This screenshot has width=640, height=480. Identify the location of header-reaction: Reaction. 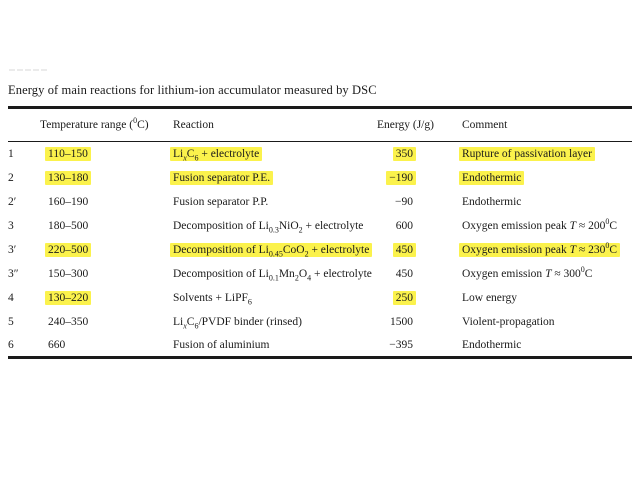
(275, 124).